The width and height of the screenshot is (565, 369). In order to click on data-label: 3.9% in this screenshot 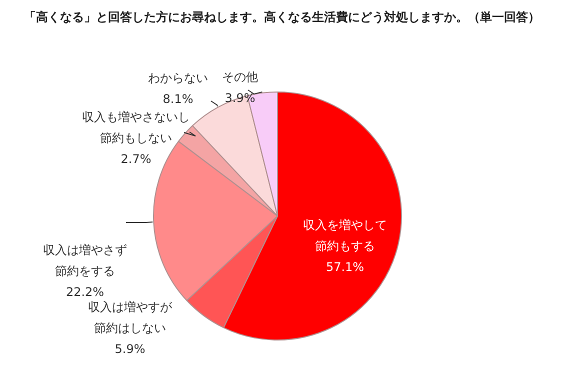, I will do `click(240, 98)`.